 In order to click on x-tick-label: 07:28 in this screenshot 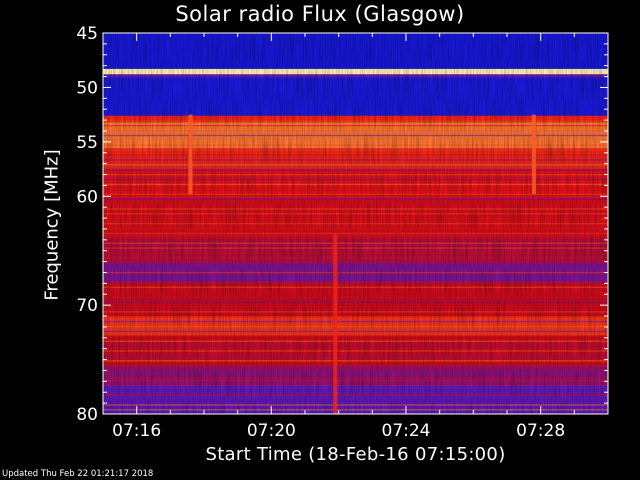, I will do `click(540, 431)`.